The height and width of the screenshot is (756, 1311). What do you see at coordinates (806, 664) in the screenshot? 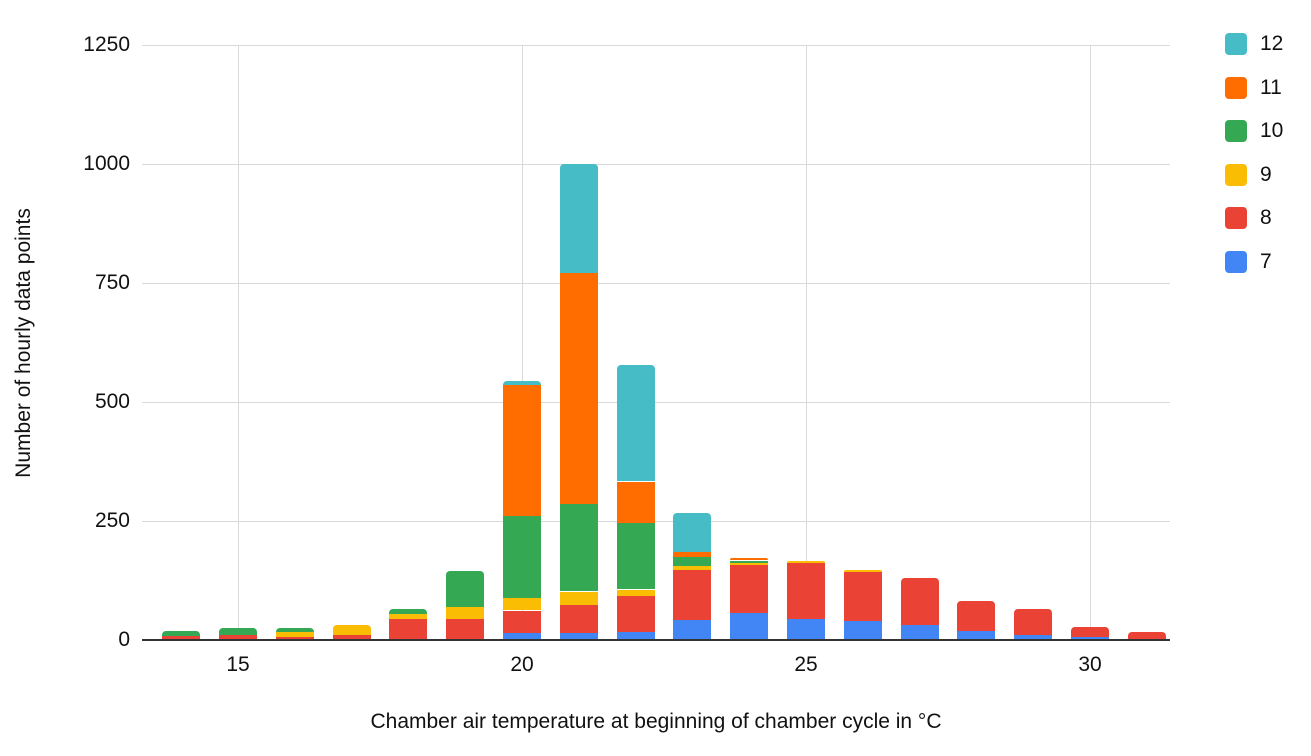
I see `x-tick-label-25: 25` at bounding box center [806, 664].